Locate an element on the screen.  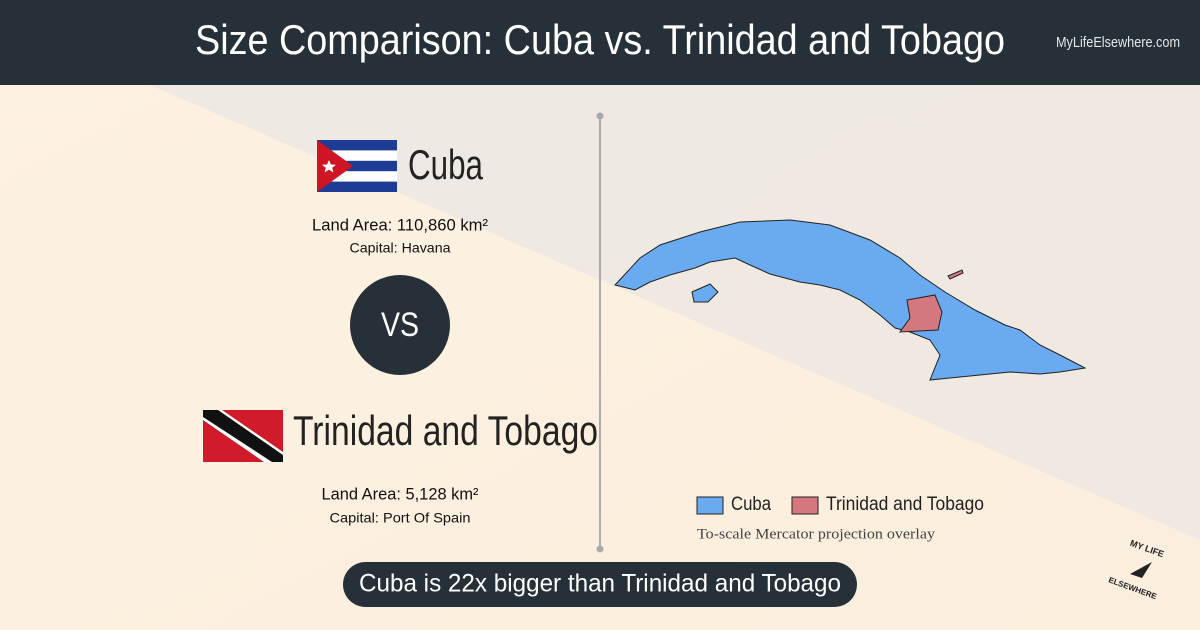
cuba-island is located at coordinates (705, 293).